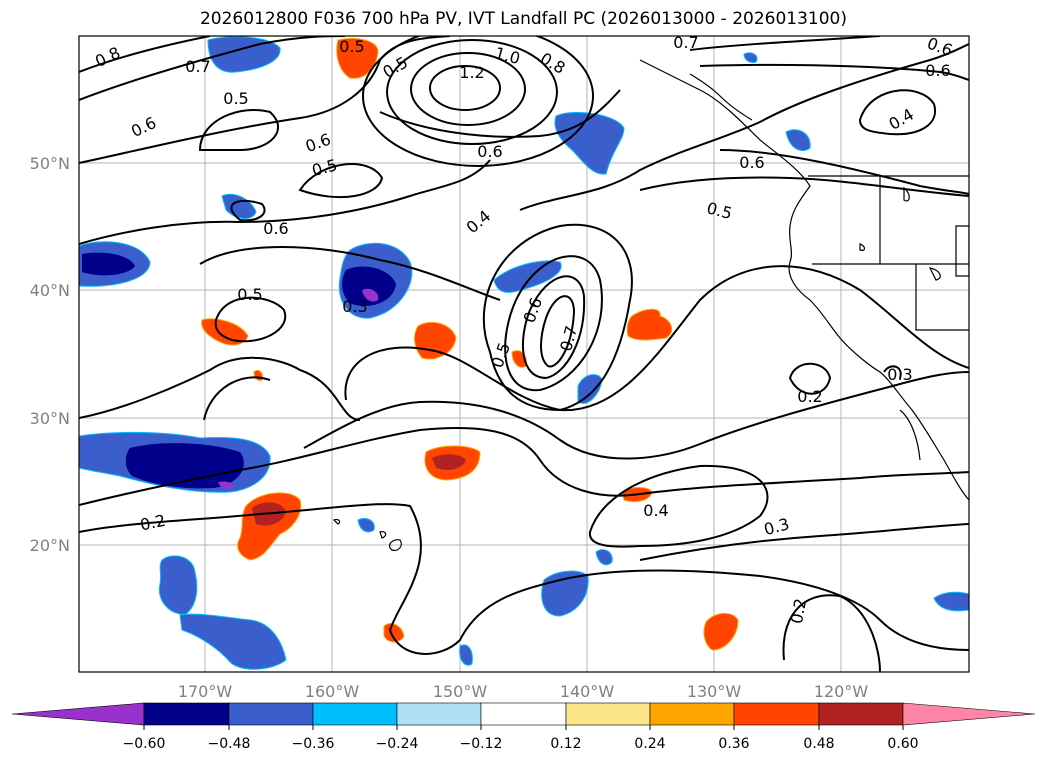 The height and width of the screenshot is (765, 1047). What do you see at coordinates (78, 714) in the screenshot?
I see `colorbar-extend-low` at bounding box center [78, 714].